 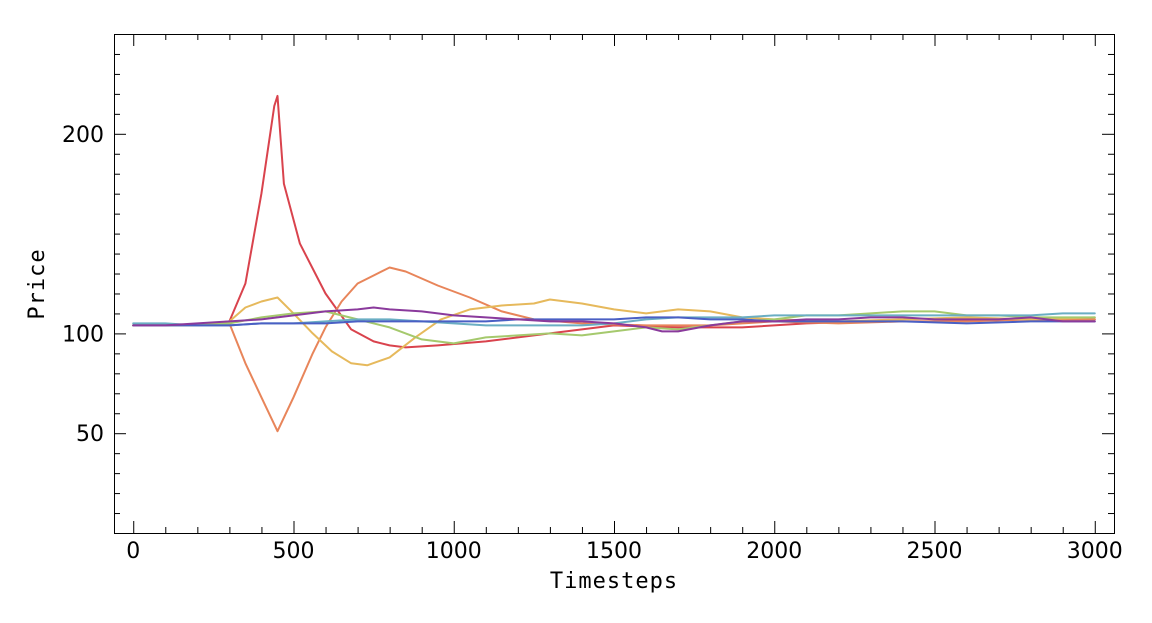 What do you see at coordinates (614, 551) in the screenshot?
I see `x-tick-label: 1500` at bounding box center [614, 551].